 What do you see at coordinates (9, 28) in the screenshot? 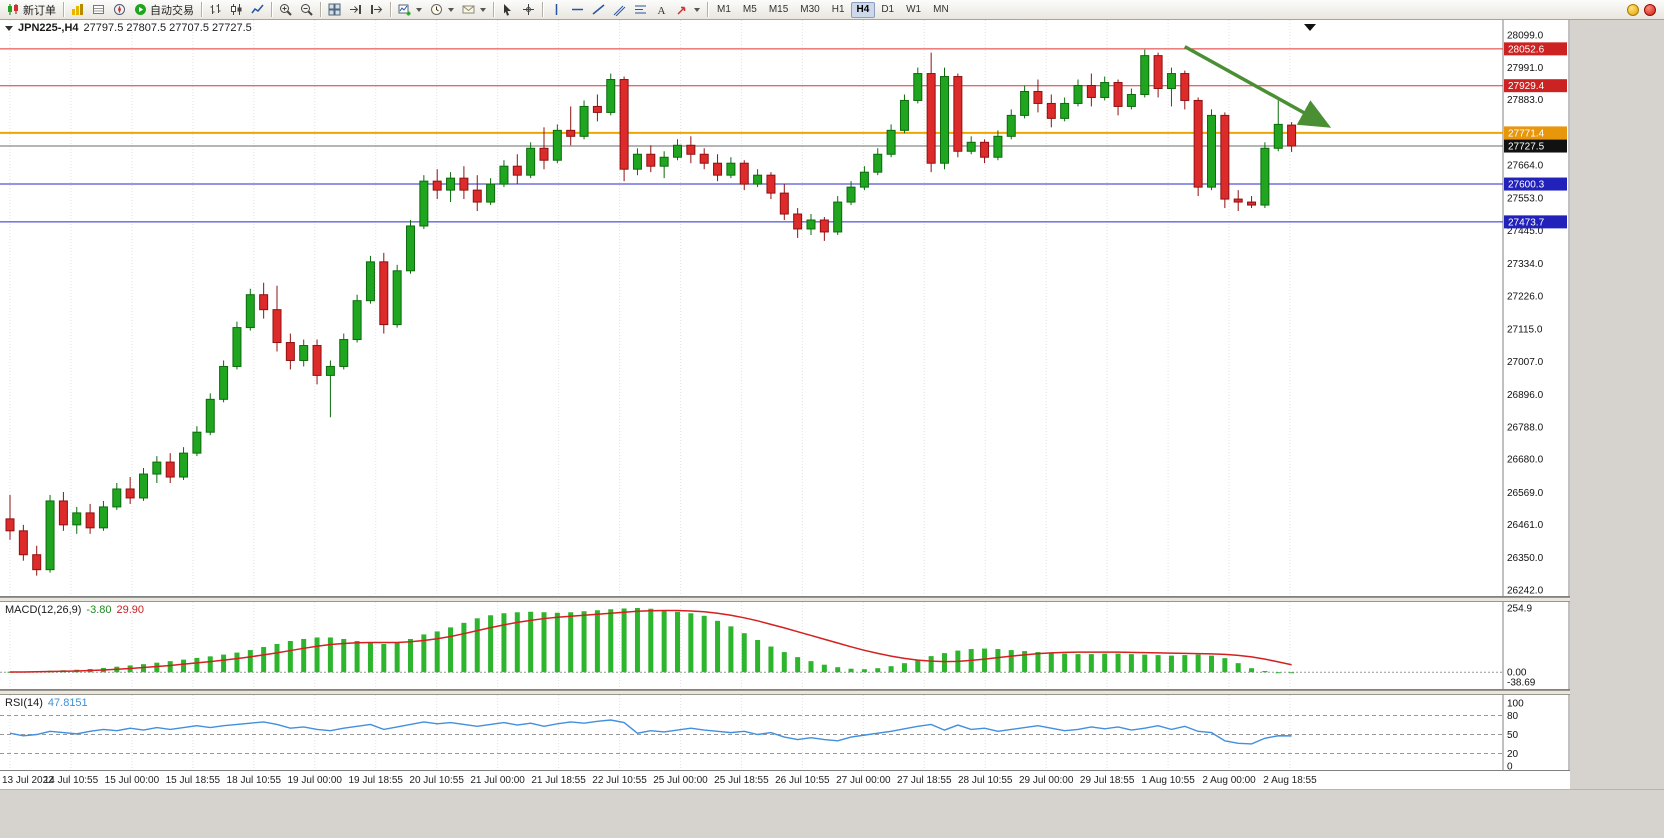
I see `symbol-dropdown-icon` at bounding box center [9, 28].